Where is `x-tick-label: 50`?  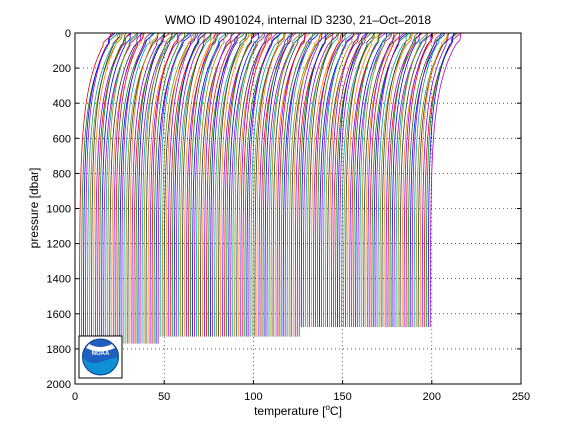
x-tick-label: 50 is located at coordinates (164, 397).